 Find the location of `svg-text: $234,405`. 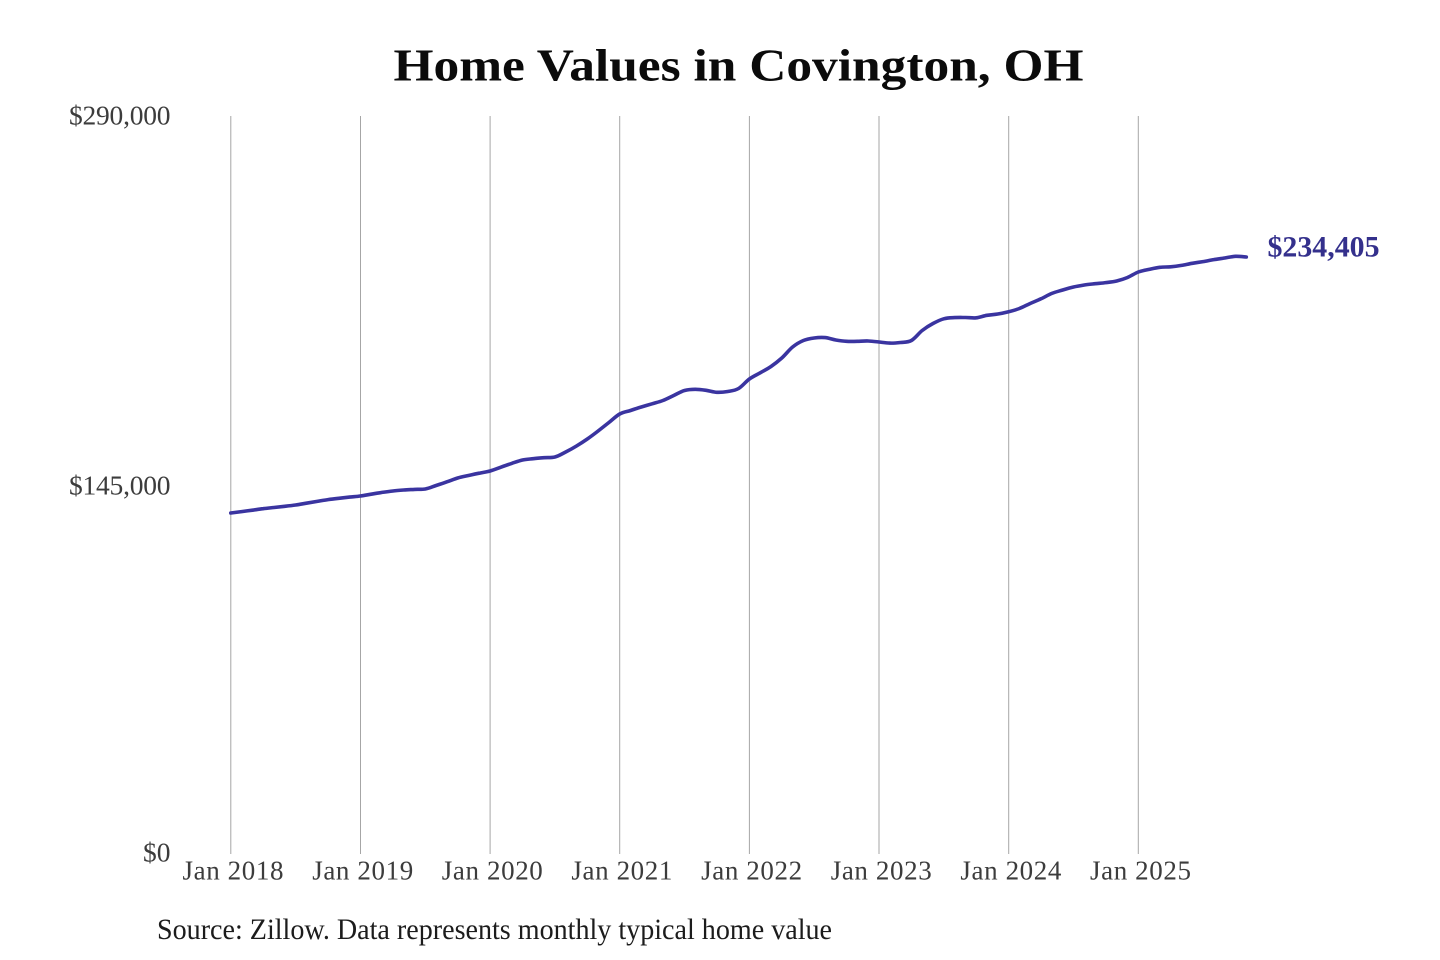

svg-text: $234,405 is located at coordinates (1324, 247).